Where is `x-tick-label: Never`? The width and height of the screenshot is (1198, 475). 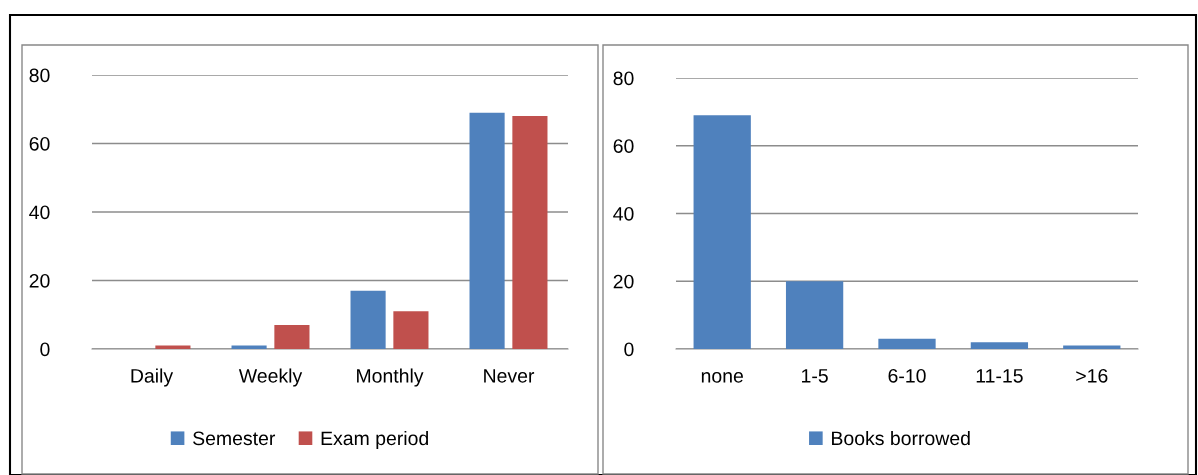
x-tick-label: Never is located at coordinates (509, 376).